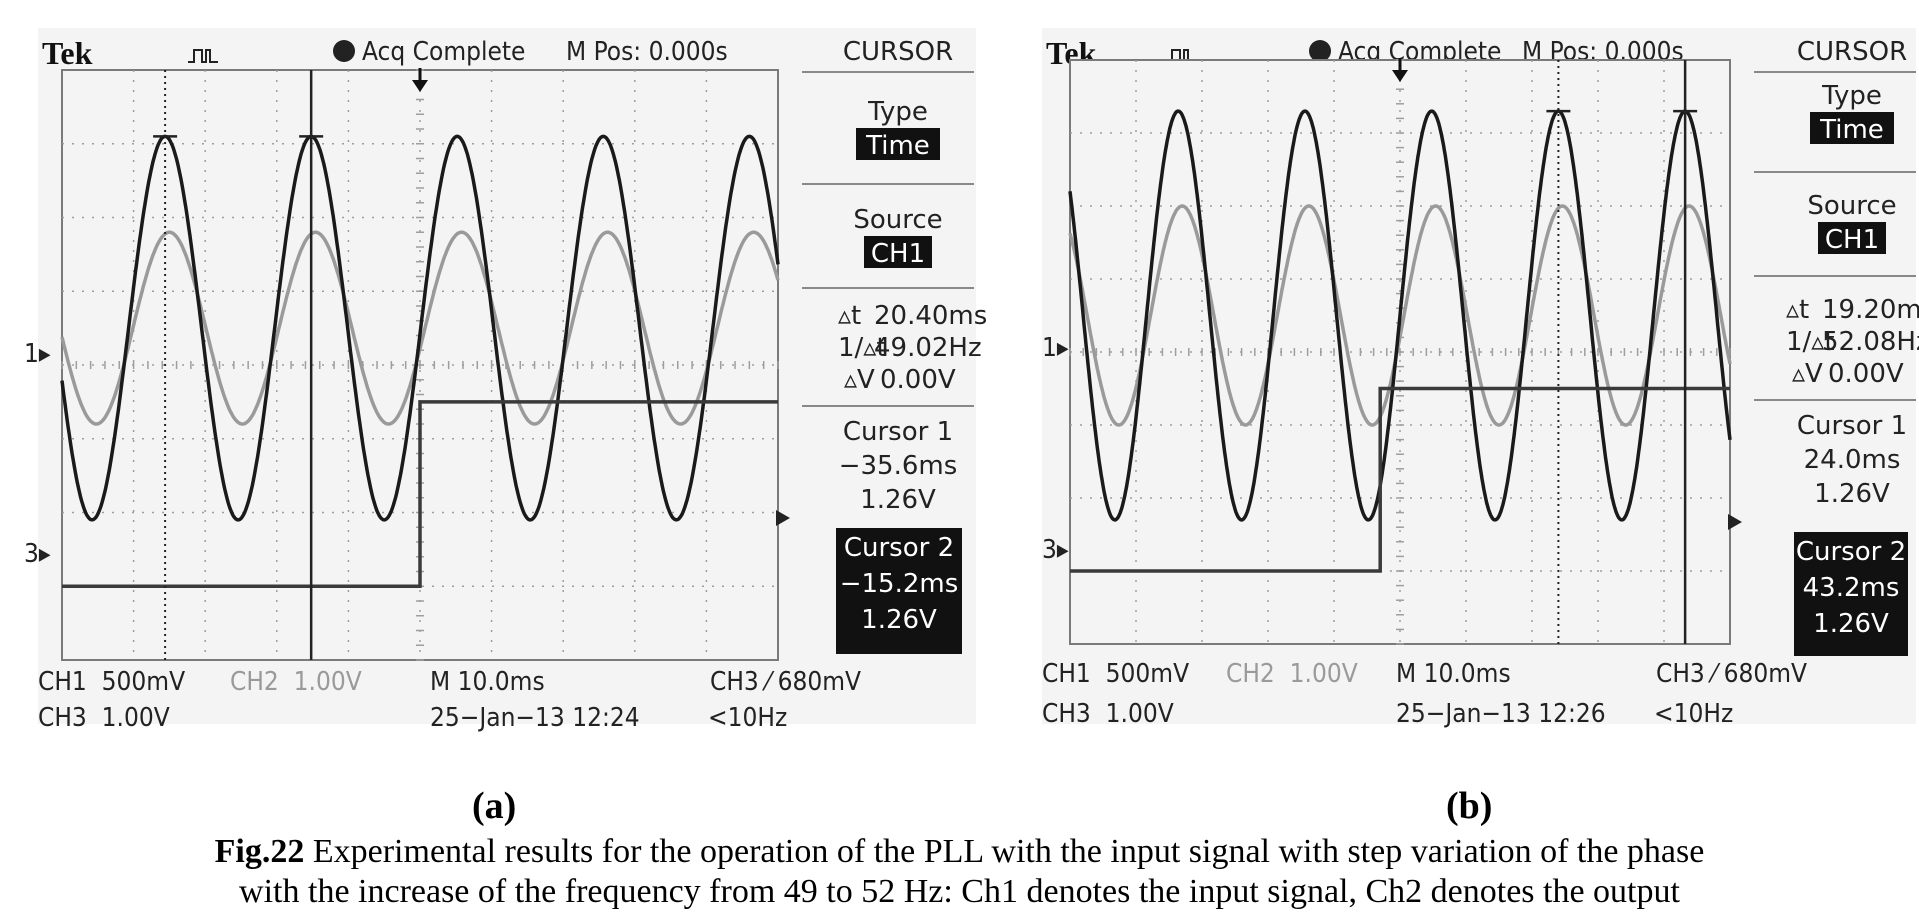 The image size is (1919, 924). I want to click on cursor2-time: −15.2ms, so click(899, 584).